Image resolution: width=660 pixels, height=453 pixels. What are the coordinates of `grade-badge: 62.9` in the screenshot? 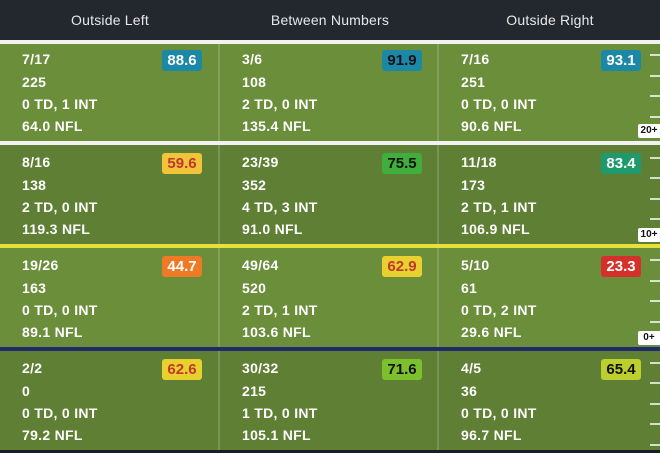 It's located at (402, 266).